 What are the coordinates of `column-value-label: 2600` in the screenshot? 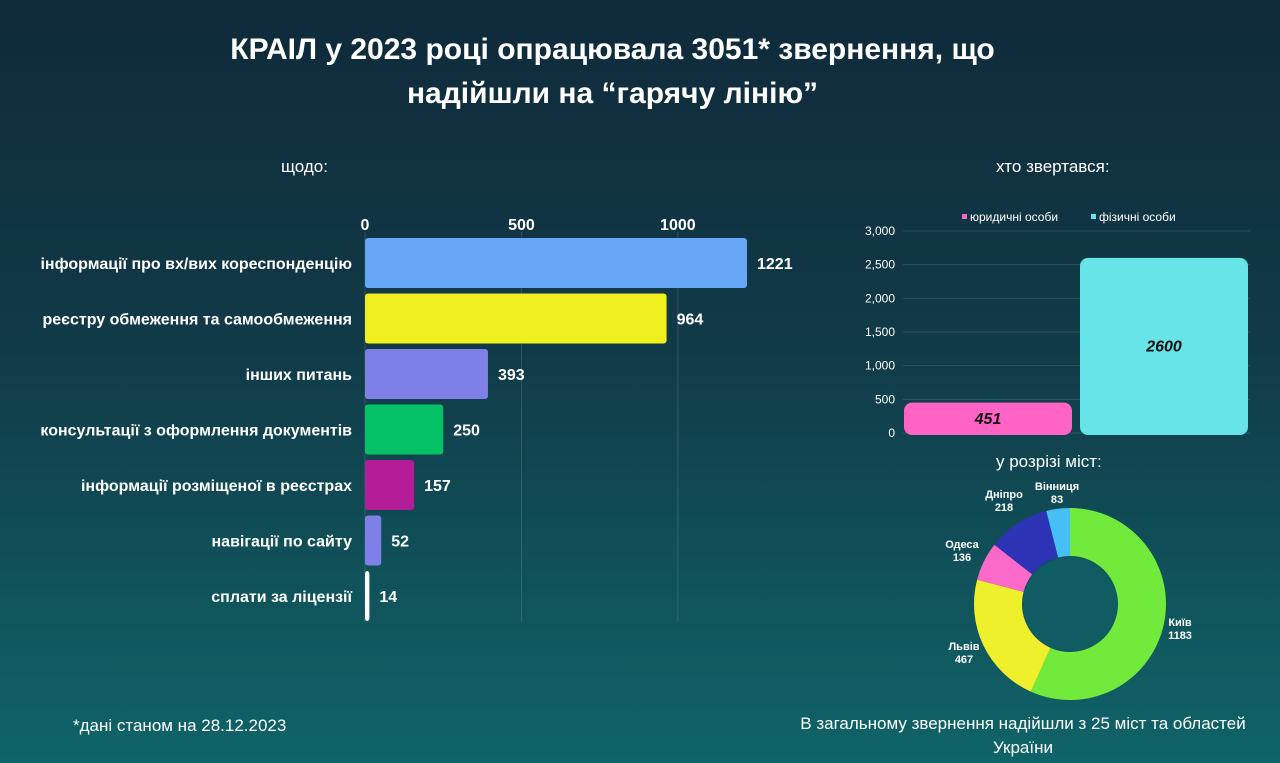 It's located at (1163, 346).